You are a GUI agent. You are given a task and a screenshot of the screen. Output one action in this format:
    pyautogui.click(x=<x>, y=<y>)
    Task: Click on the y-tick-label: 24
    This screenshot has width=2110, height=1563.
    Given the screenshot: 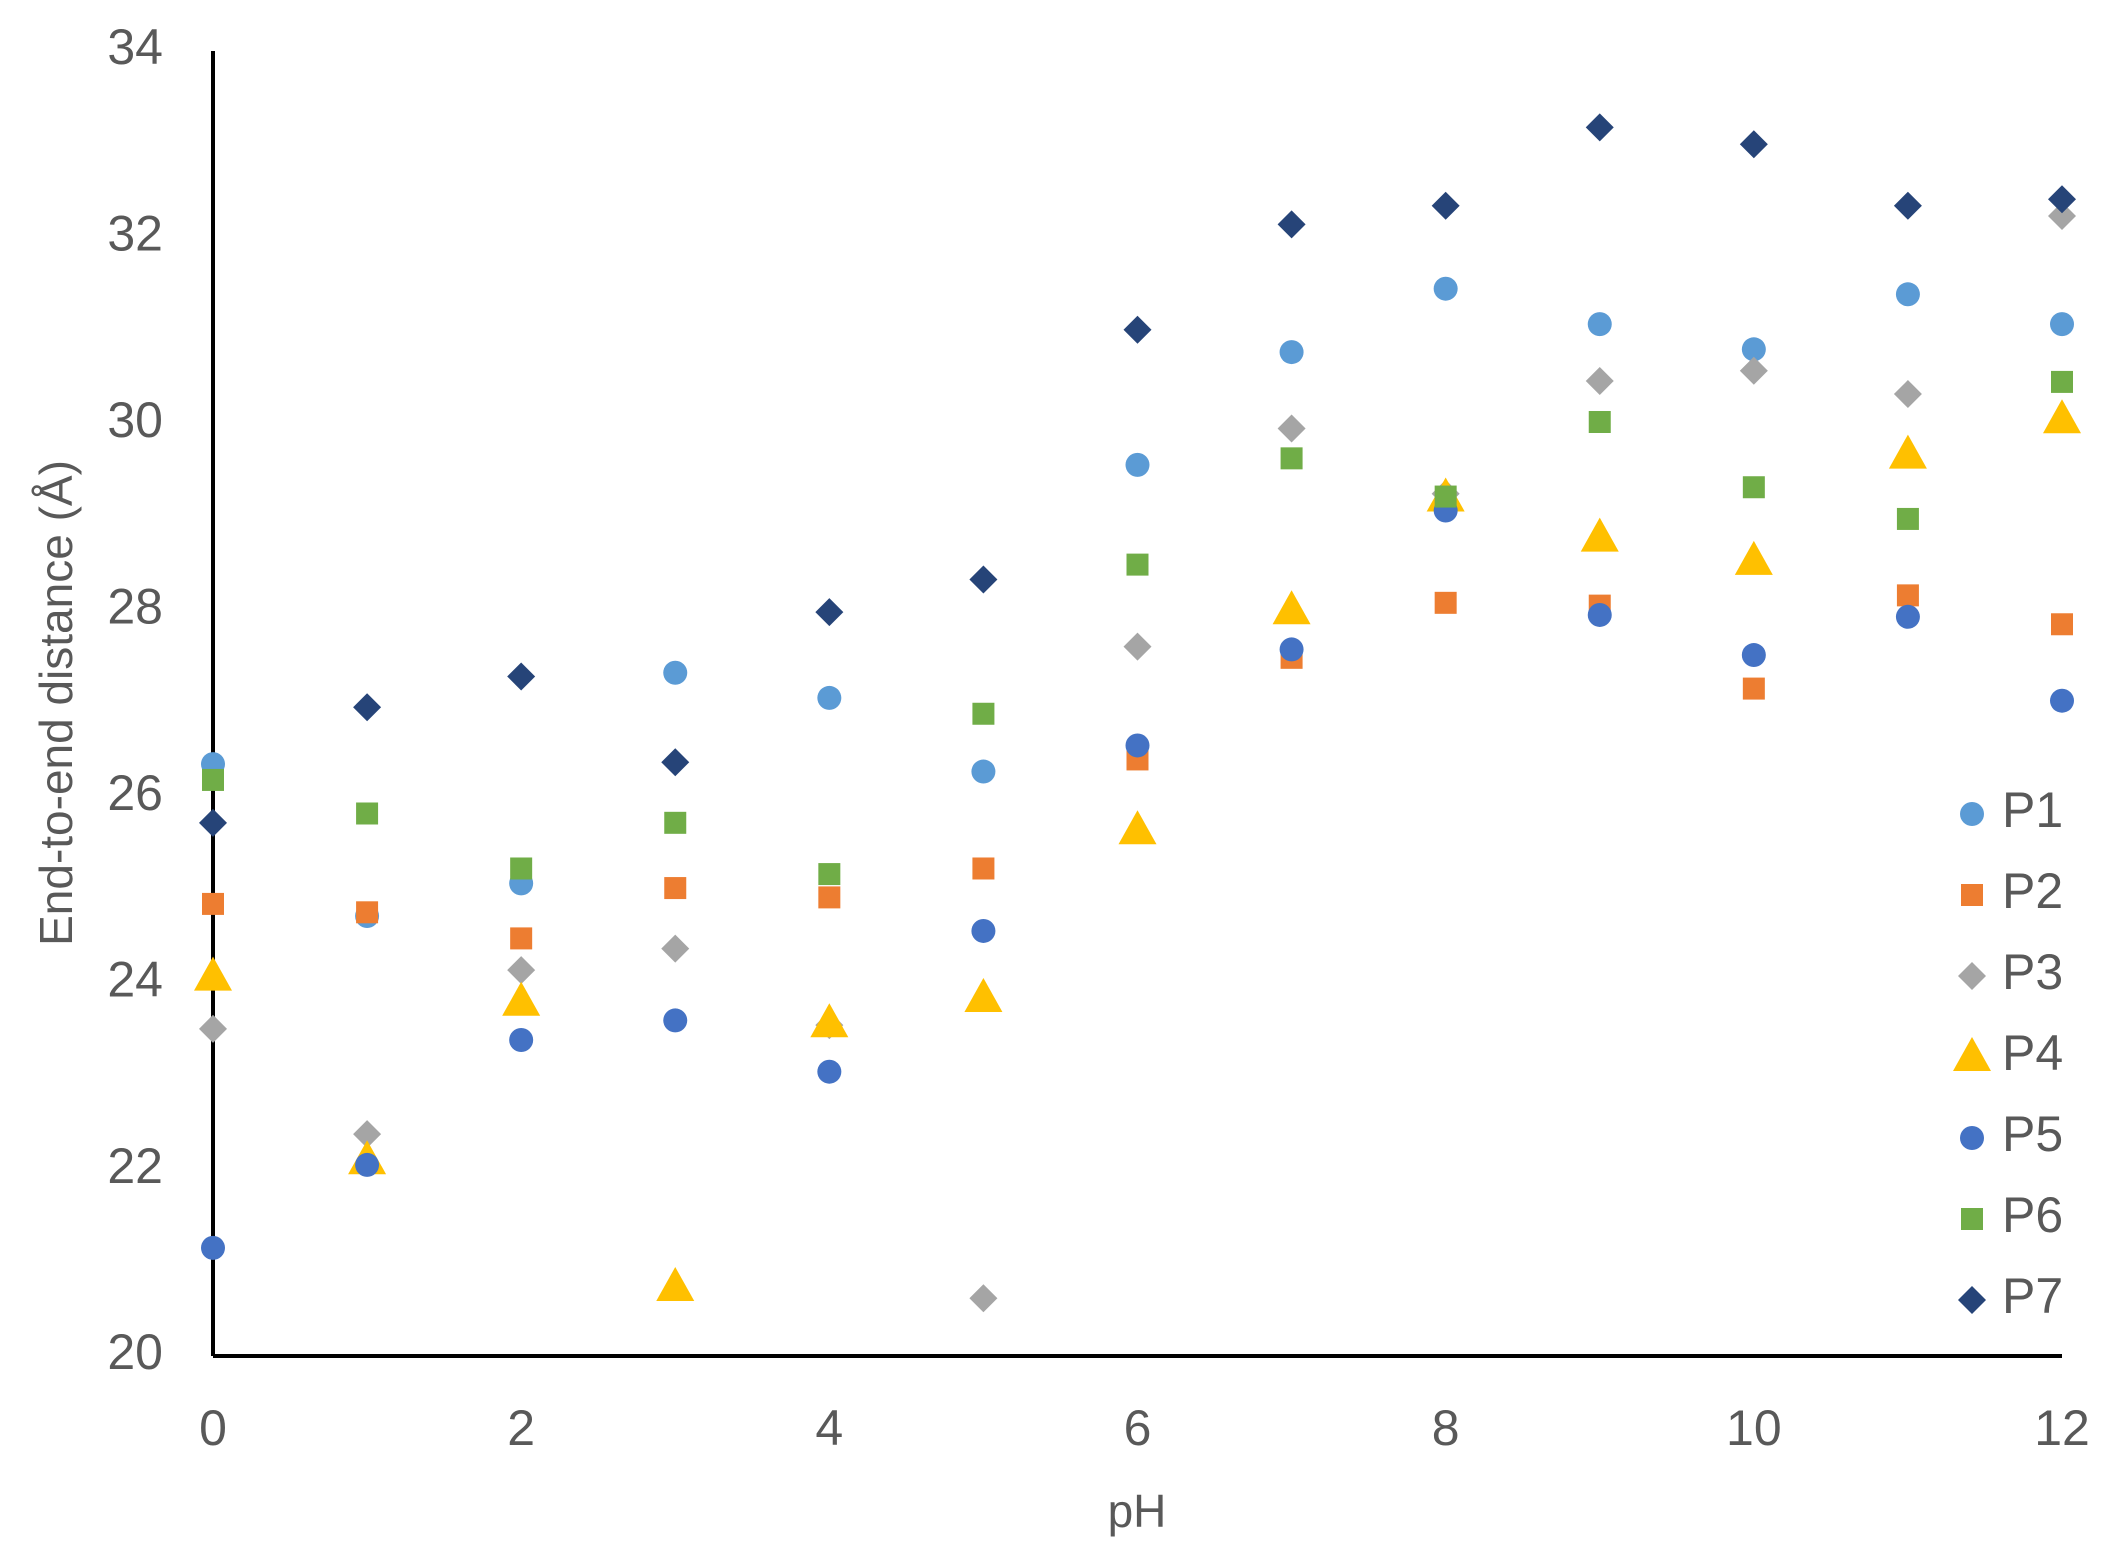 What is the action you would take?
    pyautogui.click(x=135, y=979)
    